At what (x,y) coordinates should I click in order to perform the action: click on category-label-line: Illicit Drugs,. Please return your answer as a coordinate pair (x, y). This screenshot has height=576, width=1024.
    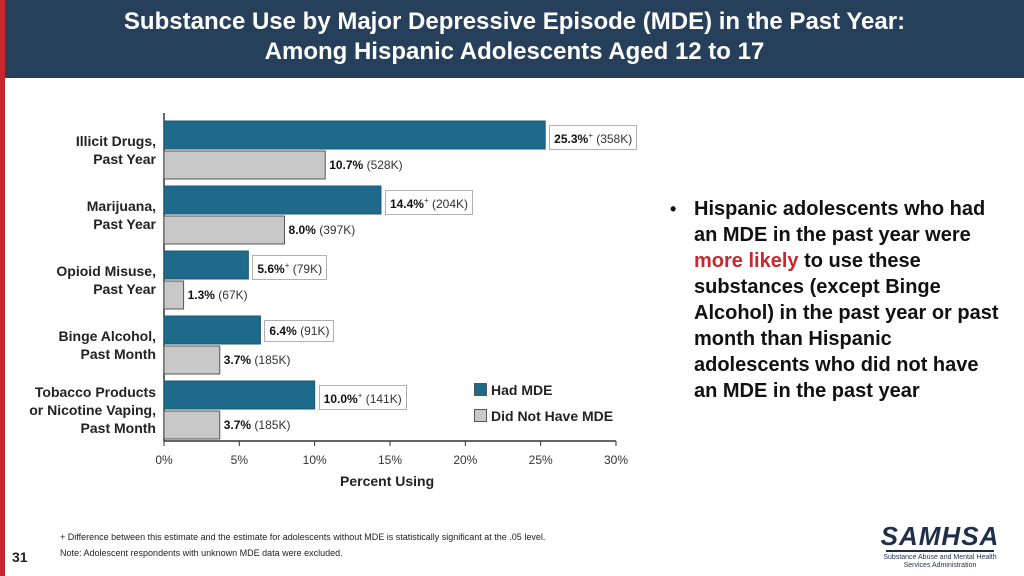
    Looking at the image, I should click on (115, 141).